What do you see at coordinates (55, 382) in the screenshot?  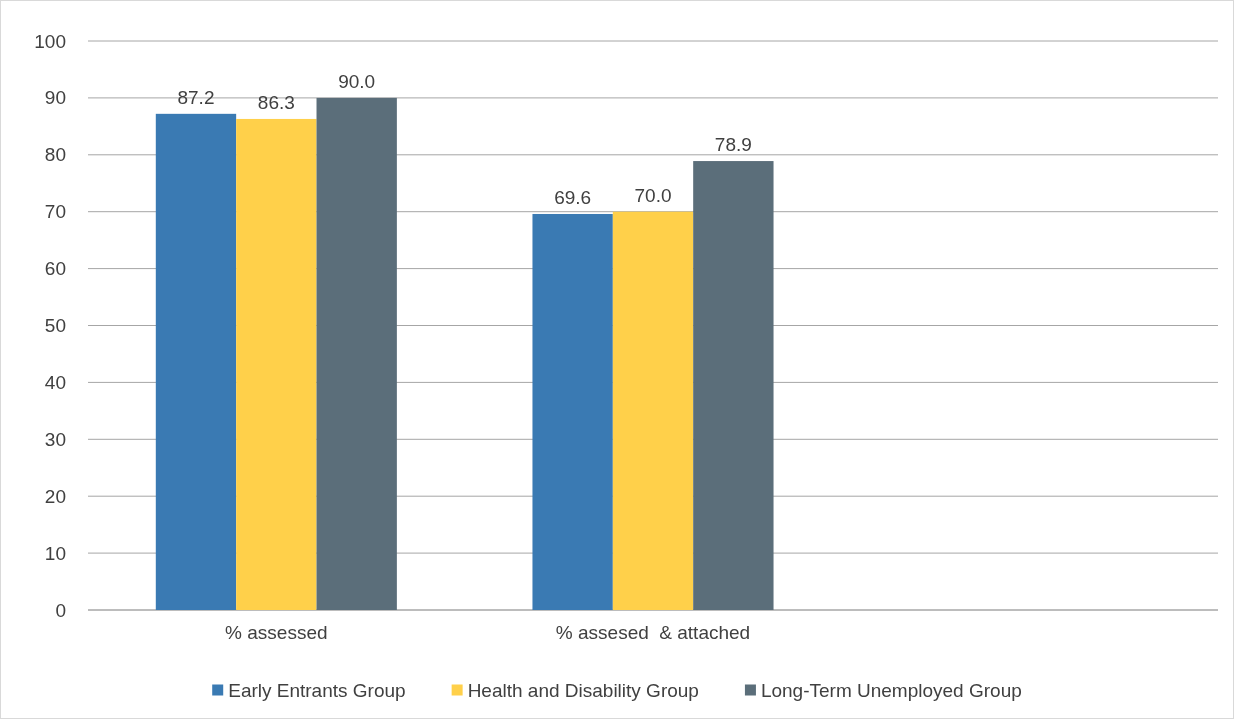 I see `y-tick-label: 40` at bounding box center [55, 382].